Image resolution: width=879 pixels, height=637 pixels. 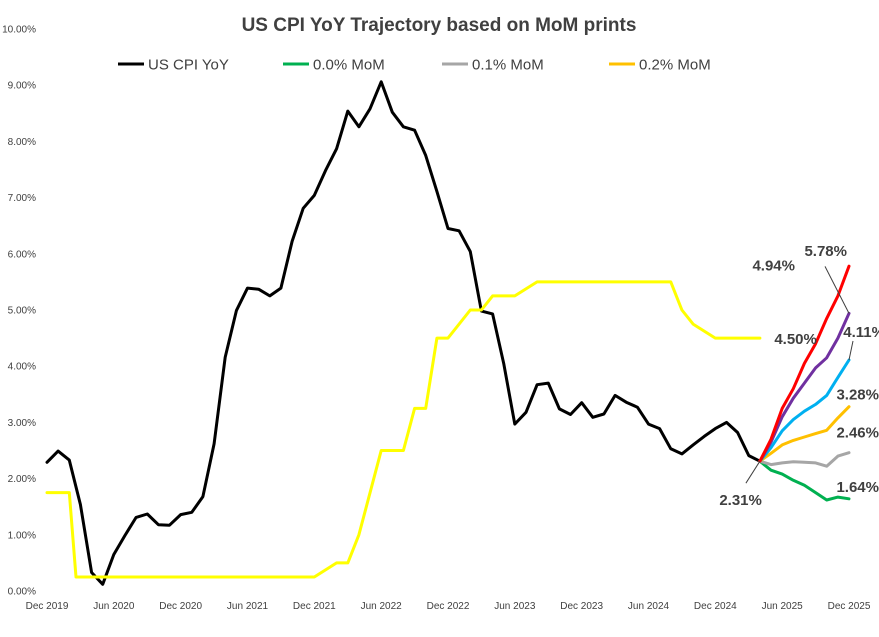 I want to click on x-tick-label: Dec 2019, so click(x=47, y=606).